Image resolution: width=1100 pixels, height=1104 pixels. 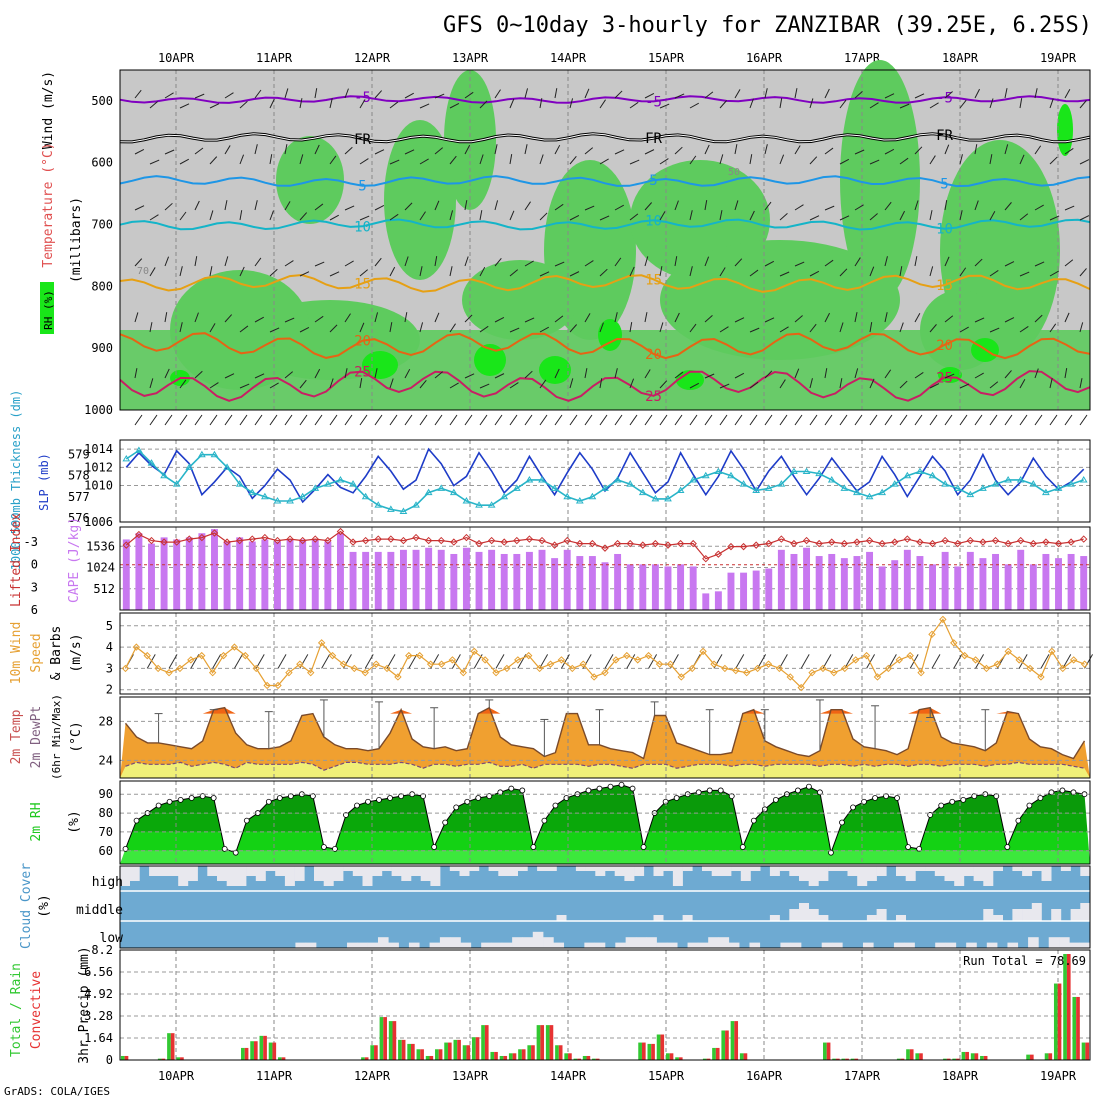 I want to click on li-tick: 3, so click(x=34, y=587).